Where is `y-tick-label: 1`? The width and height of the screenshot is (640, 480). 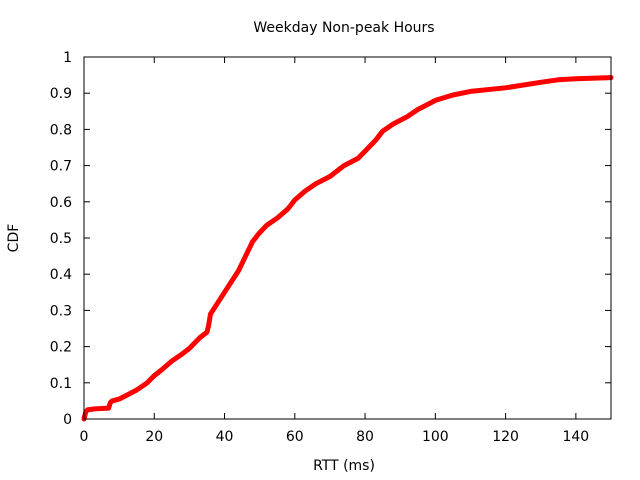
y-tick-label: 1 is located at coordinates (67, 58).